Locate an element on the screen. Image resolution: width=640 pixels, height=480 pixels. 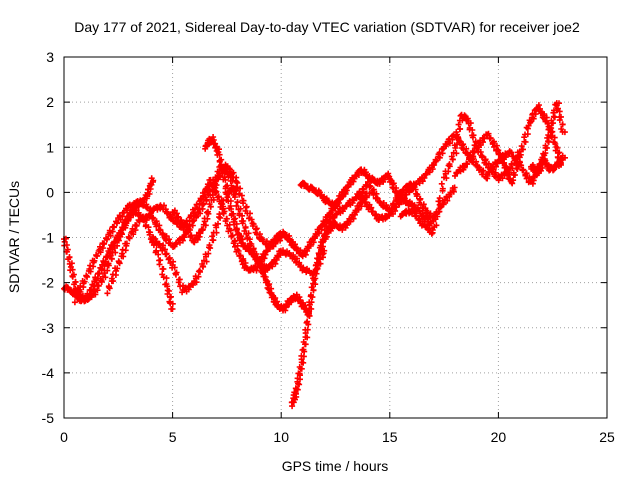
x-tick-label: 20 is located at coordinates (499, 437).